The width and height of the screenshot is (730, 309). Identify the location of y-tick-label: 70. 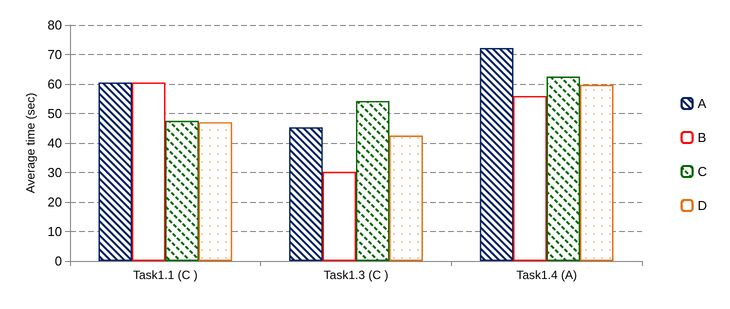
(55, 54).